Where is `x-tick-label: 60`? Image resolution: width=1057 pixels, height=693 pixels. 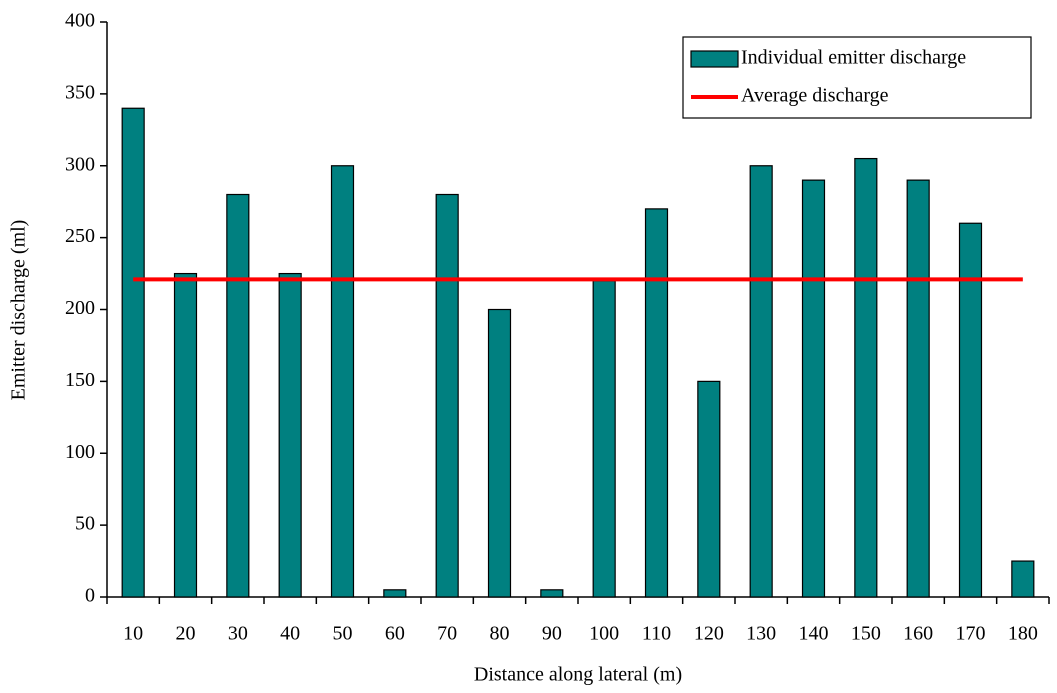
x-tick-label: 60 is located at coordinates (395, 634).